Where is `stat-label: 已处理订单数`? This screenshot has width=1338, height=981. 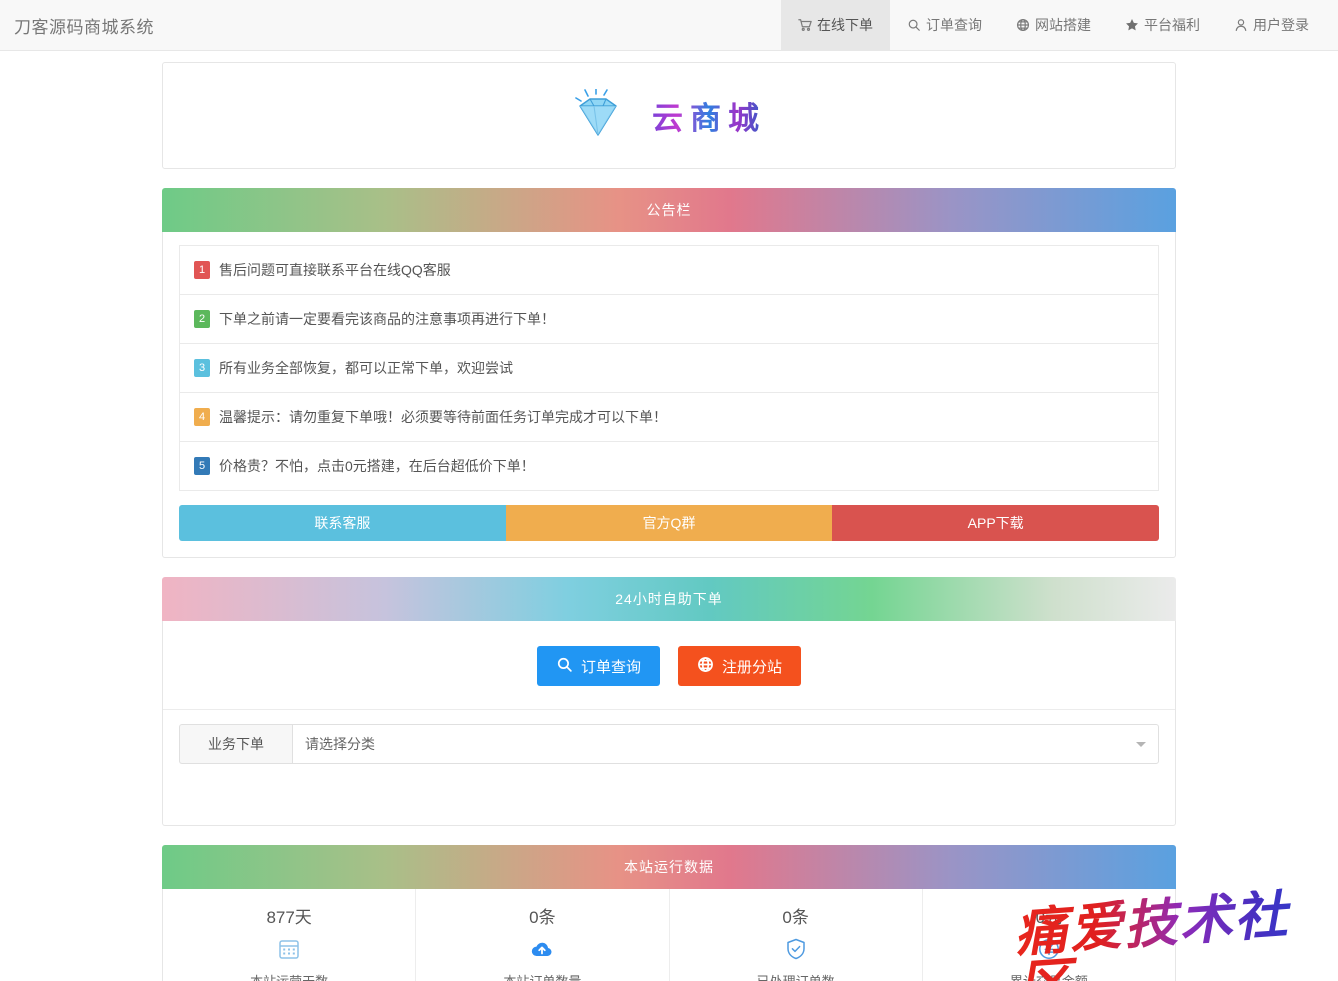
stat-label: 已处理订单数 is located at coordinates (796, 976).